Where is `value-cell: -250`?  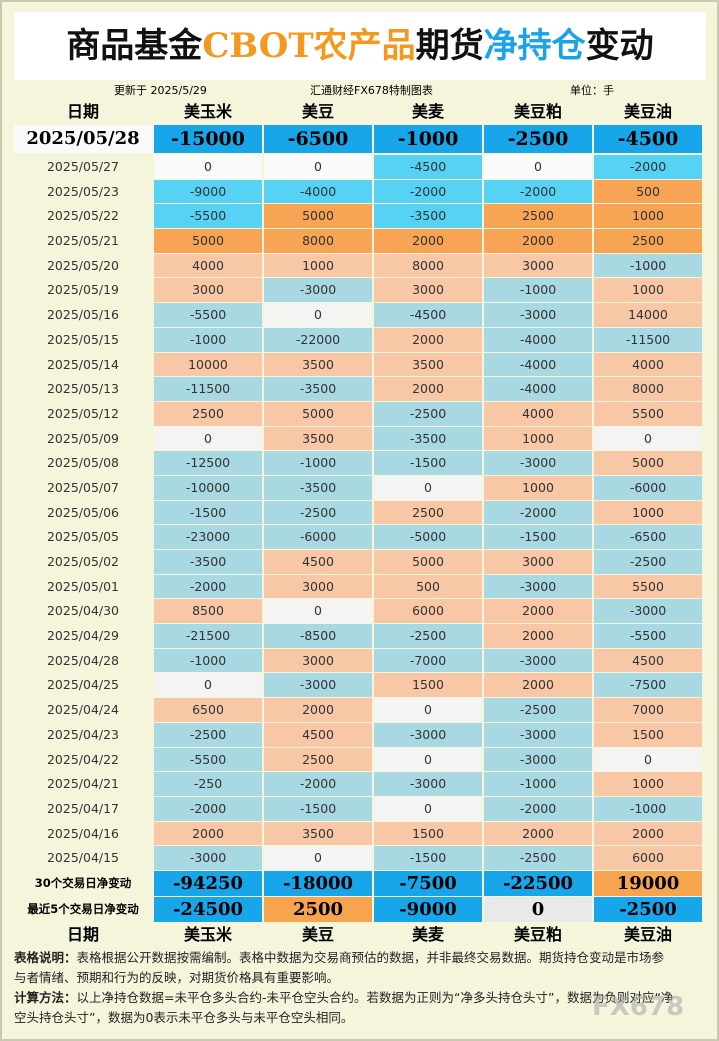 value-cell: -250 is located at coordinates (208, 784).